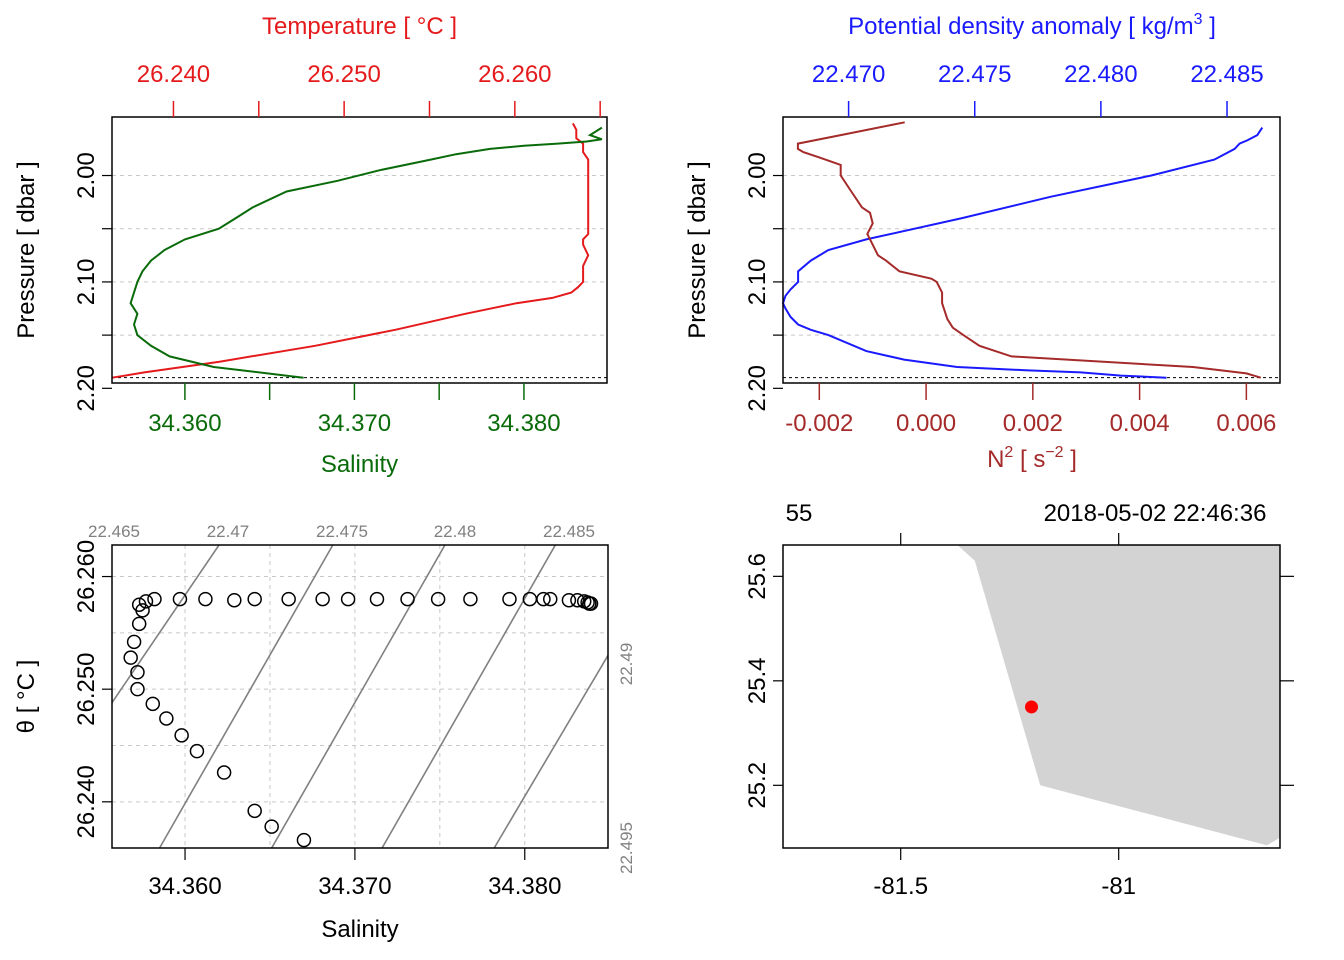 The width and height of the screenshot is (1344, 960). What do you see at coordinates (86, 801) in the screenshot?
I see `y-tick-label: 26.240` at bounding box center [86, 801].